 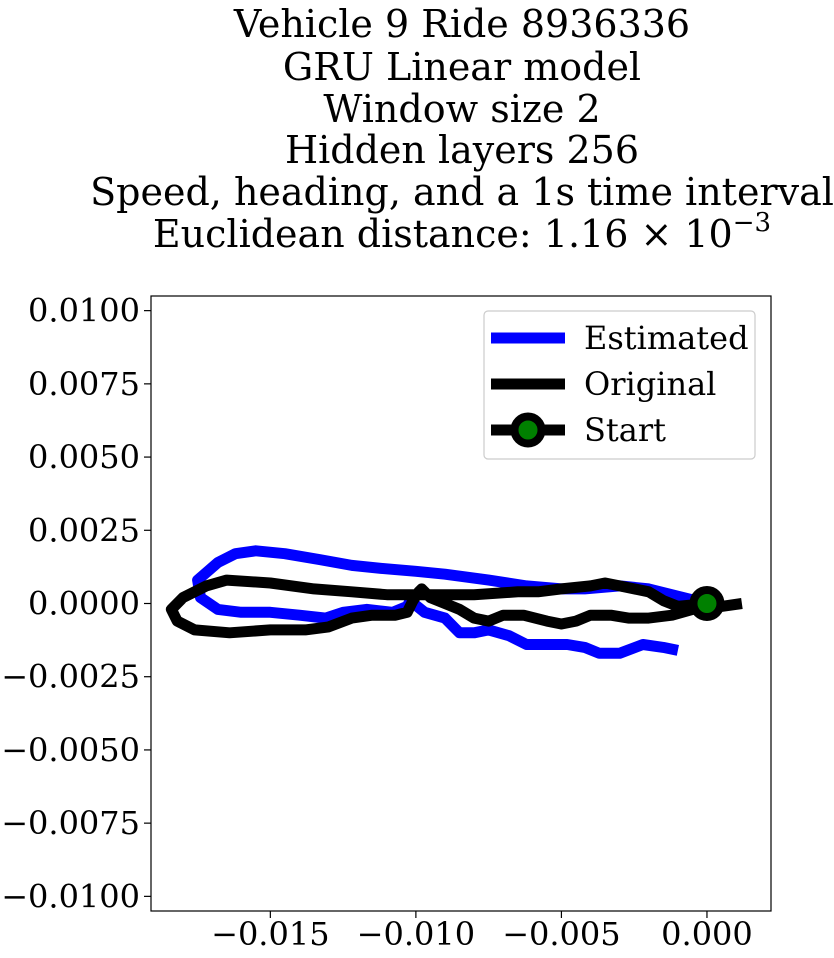 What do you see at coordinates (528, 430) in the screenshot?
I see `legend-marker-start` at bounding box center [528, 430].